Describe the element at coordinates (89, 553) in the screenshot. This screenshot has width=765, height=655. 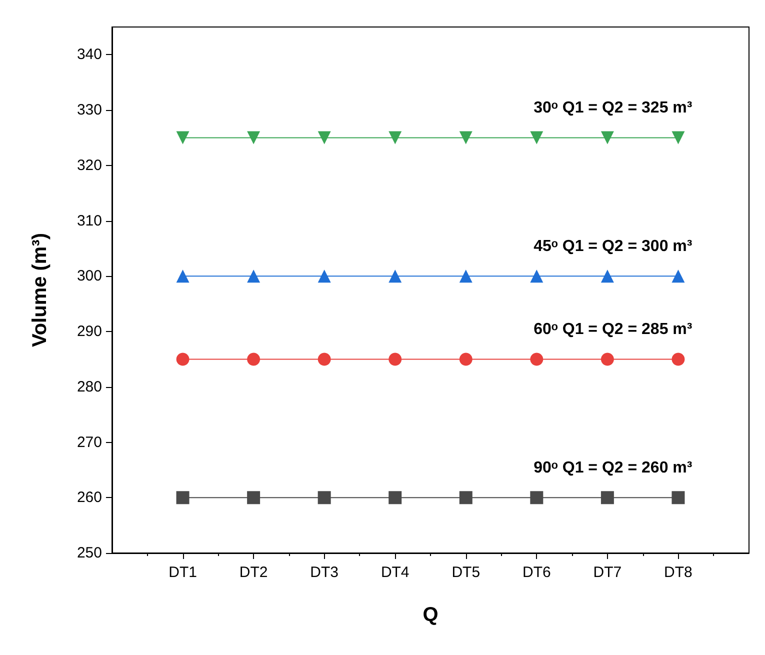
I see `y-tick-label: 250` at that location.